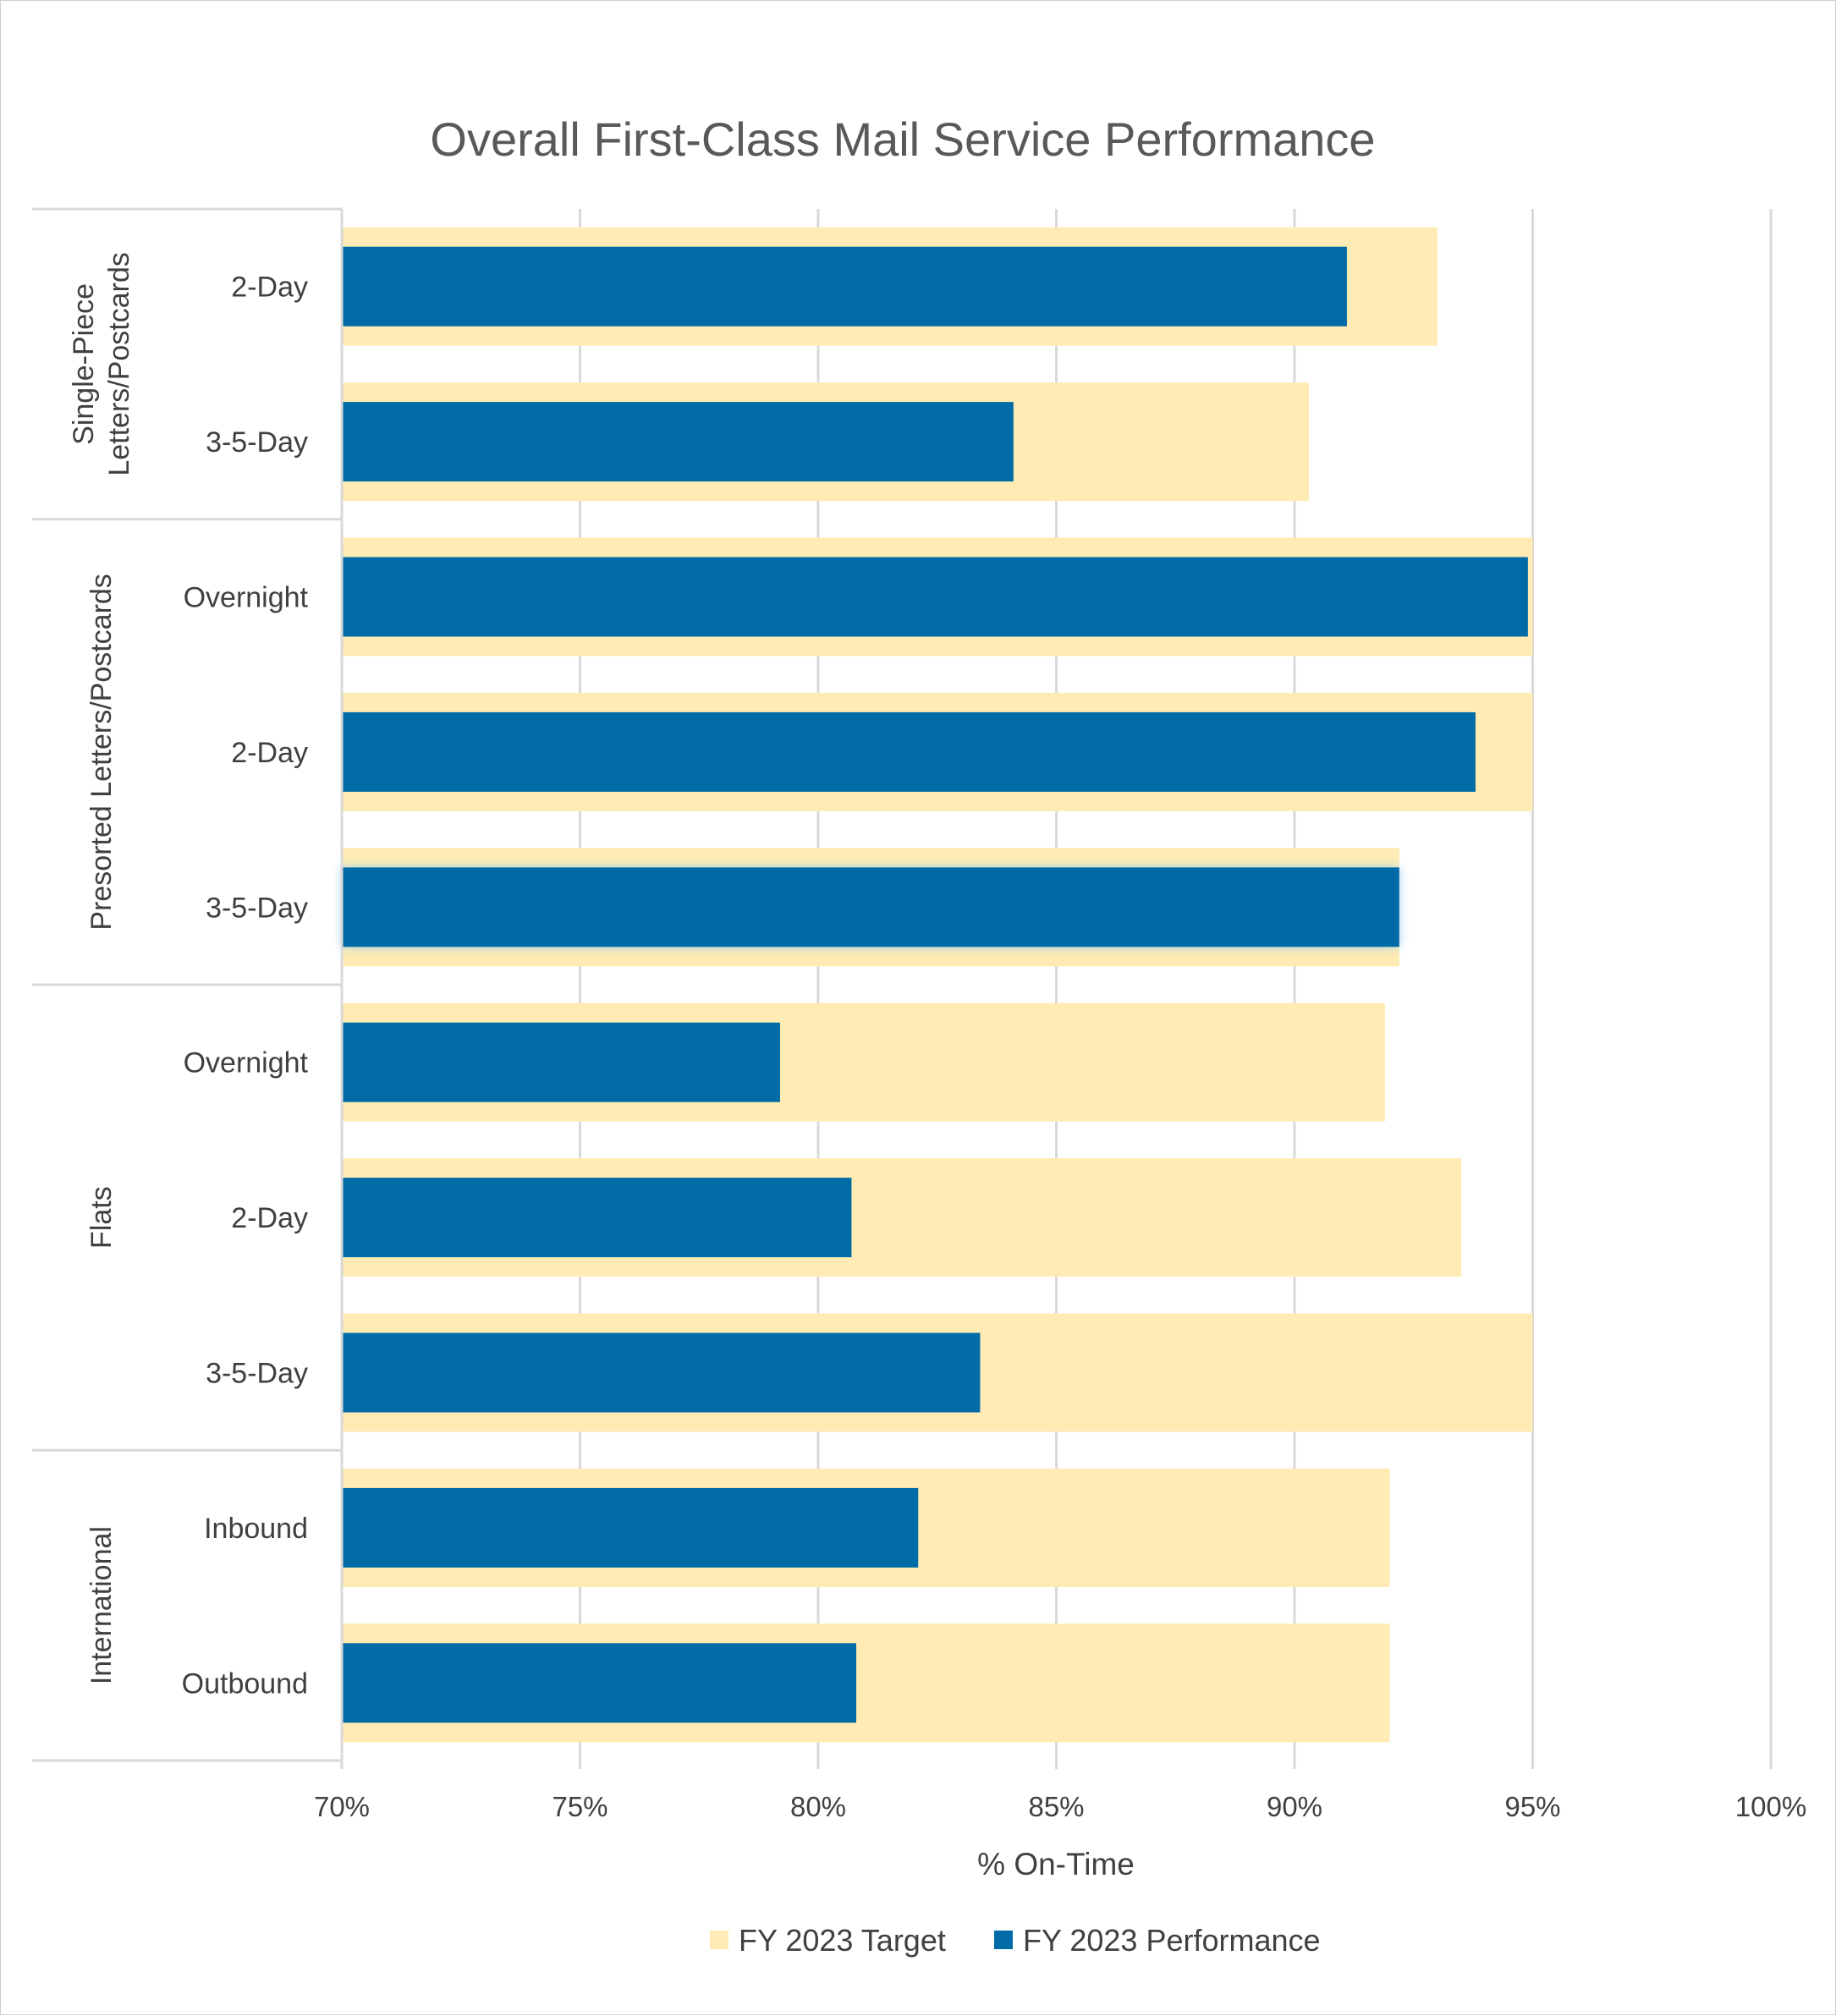 The height and width of the screenshot is (2016, 1836). I want to click on x-tick-label: 100%, so click(1770, 1806).